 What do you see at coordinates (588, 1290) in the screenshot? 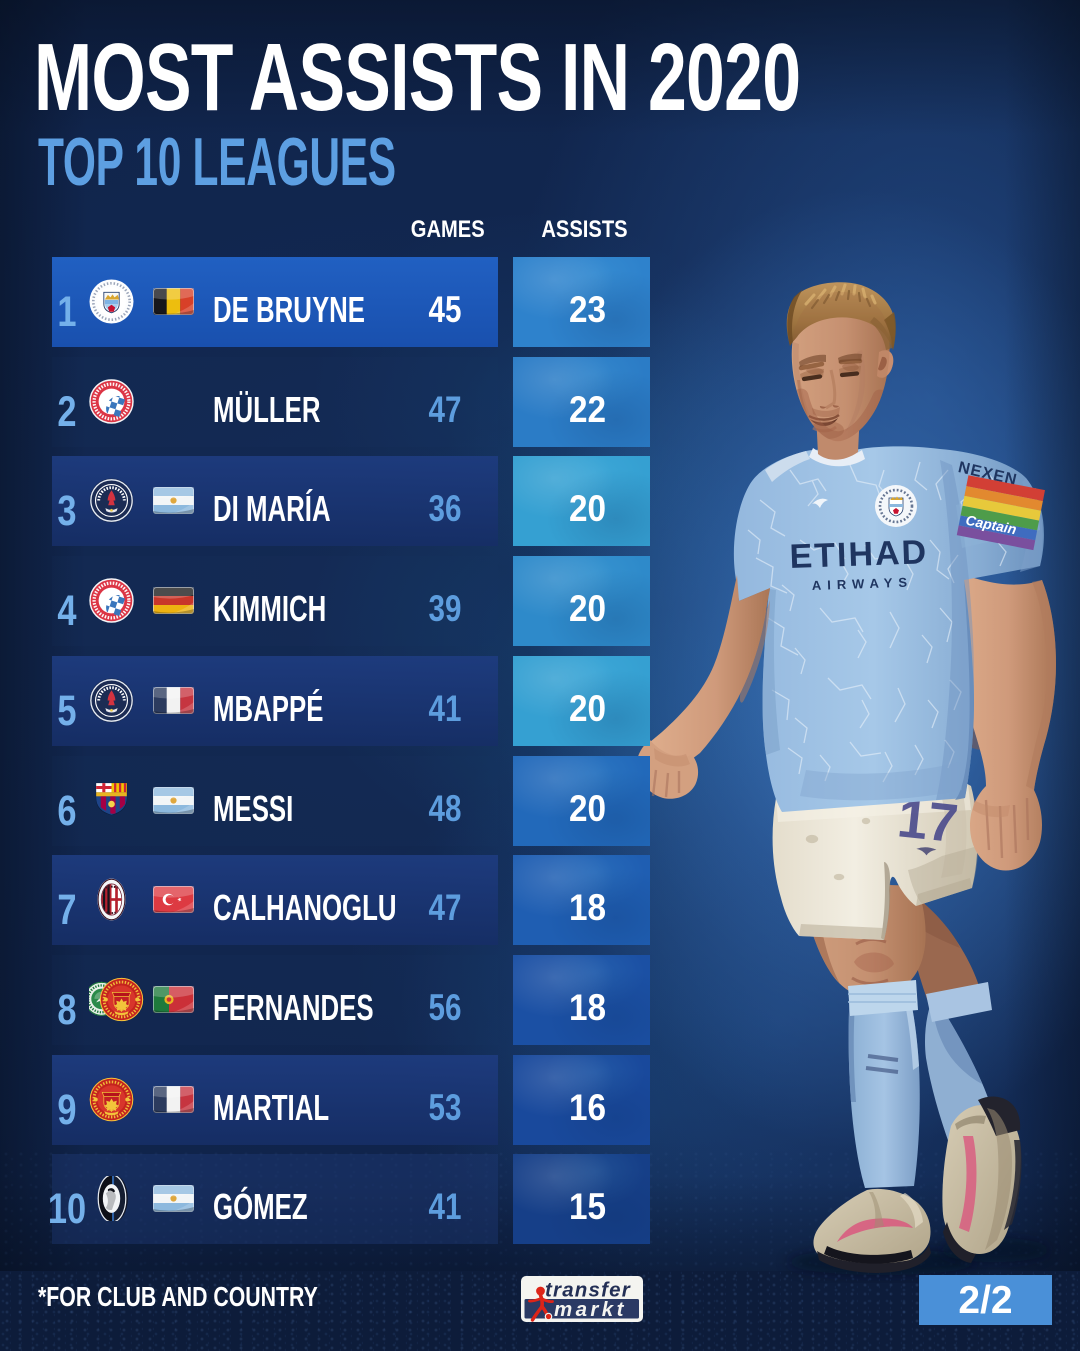
I see `svg-text: transfer` at bounding box center [588, 1290].